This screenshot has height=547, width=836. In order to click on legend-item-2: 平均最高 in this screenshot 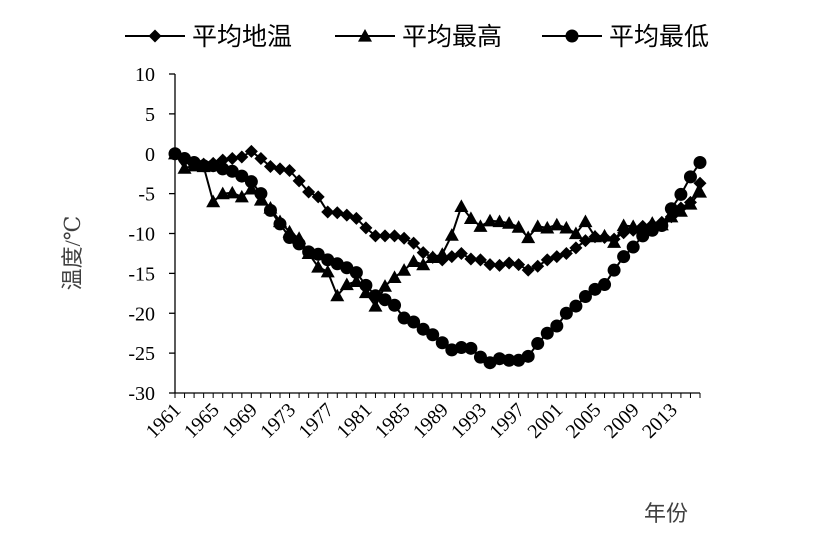, I will do `click(418, 37)`.